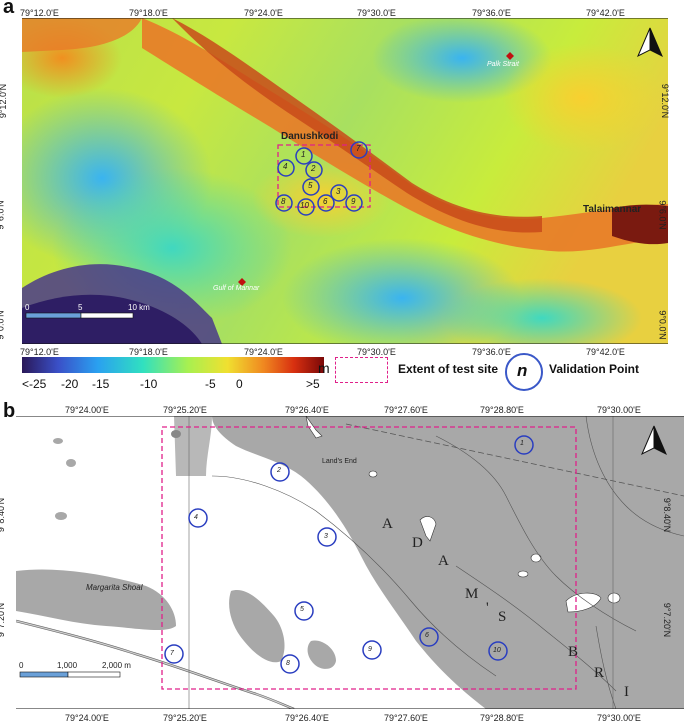 This screenshot has height=726, width=685. I want to click on panel-b-lon-top-1: 79°25.20'E, so click(185, 410).